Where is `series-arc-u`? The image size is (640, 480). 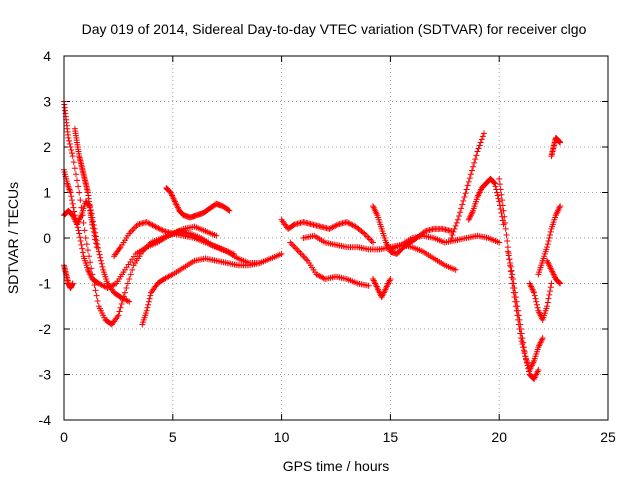 series-arc-u is located at coordinates (556, 147).